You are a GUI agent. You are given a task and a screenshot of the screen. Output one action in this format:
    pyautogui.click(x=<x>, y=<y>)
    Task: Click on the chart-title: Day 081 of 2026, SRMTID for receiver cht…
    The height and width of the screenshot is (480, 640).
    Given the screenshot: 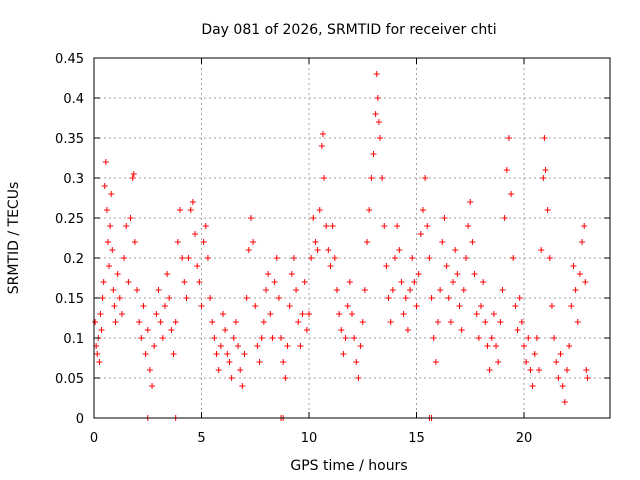 What is the action you would take?
    pyautogui.click(x=348, y=30)
    